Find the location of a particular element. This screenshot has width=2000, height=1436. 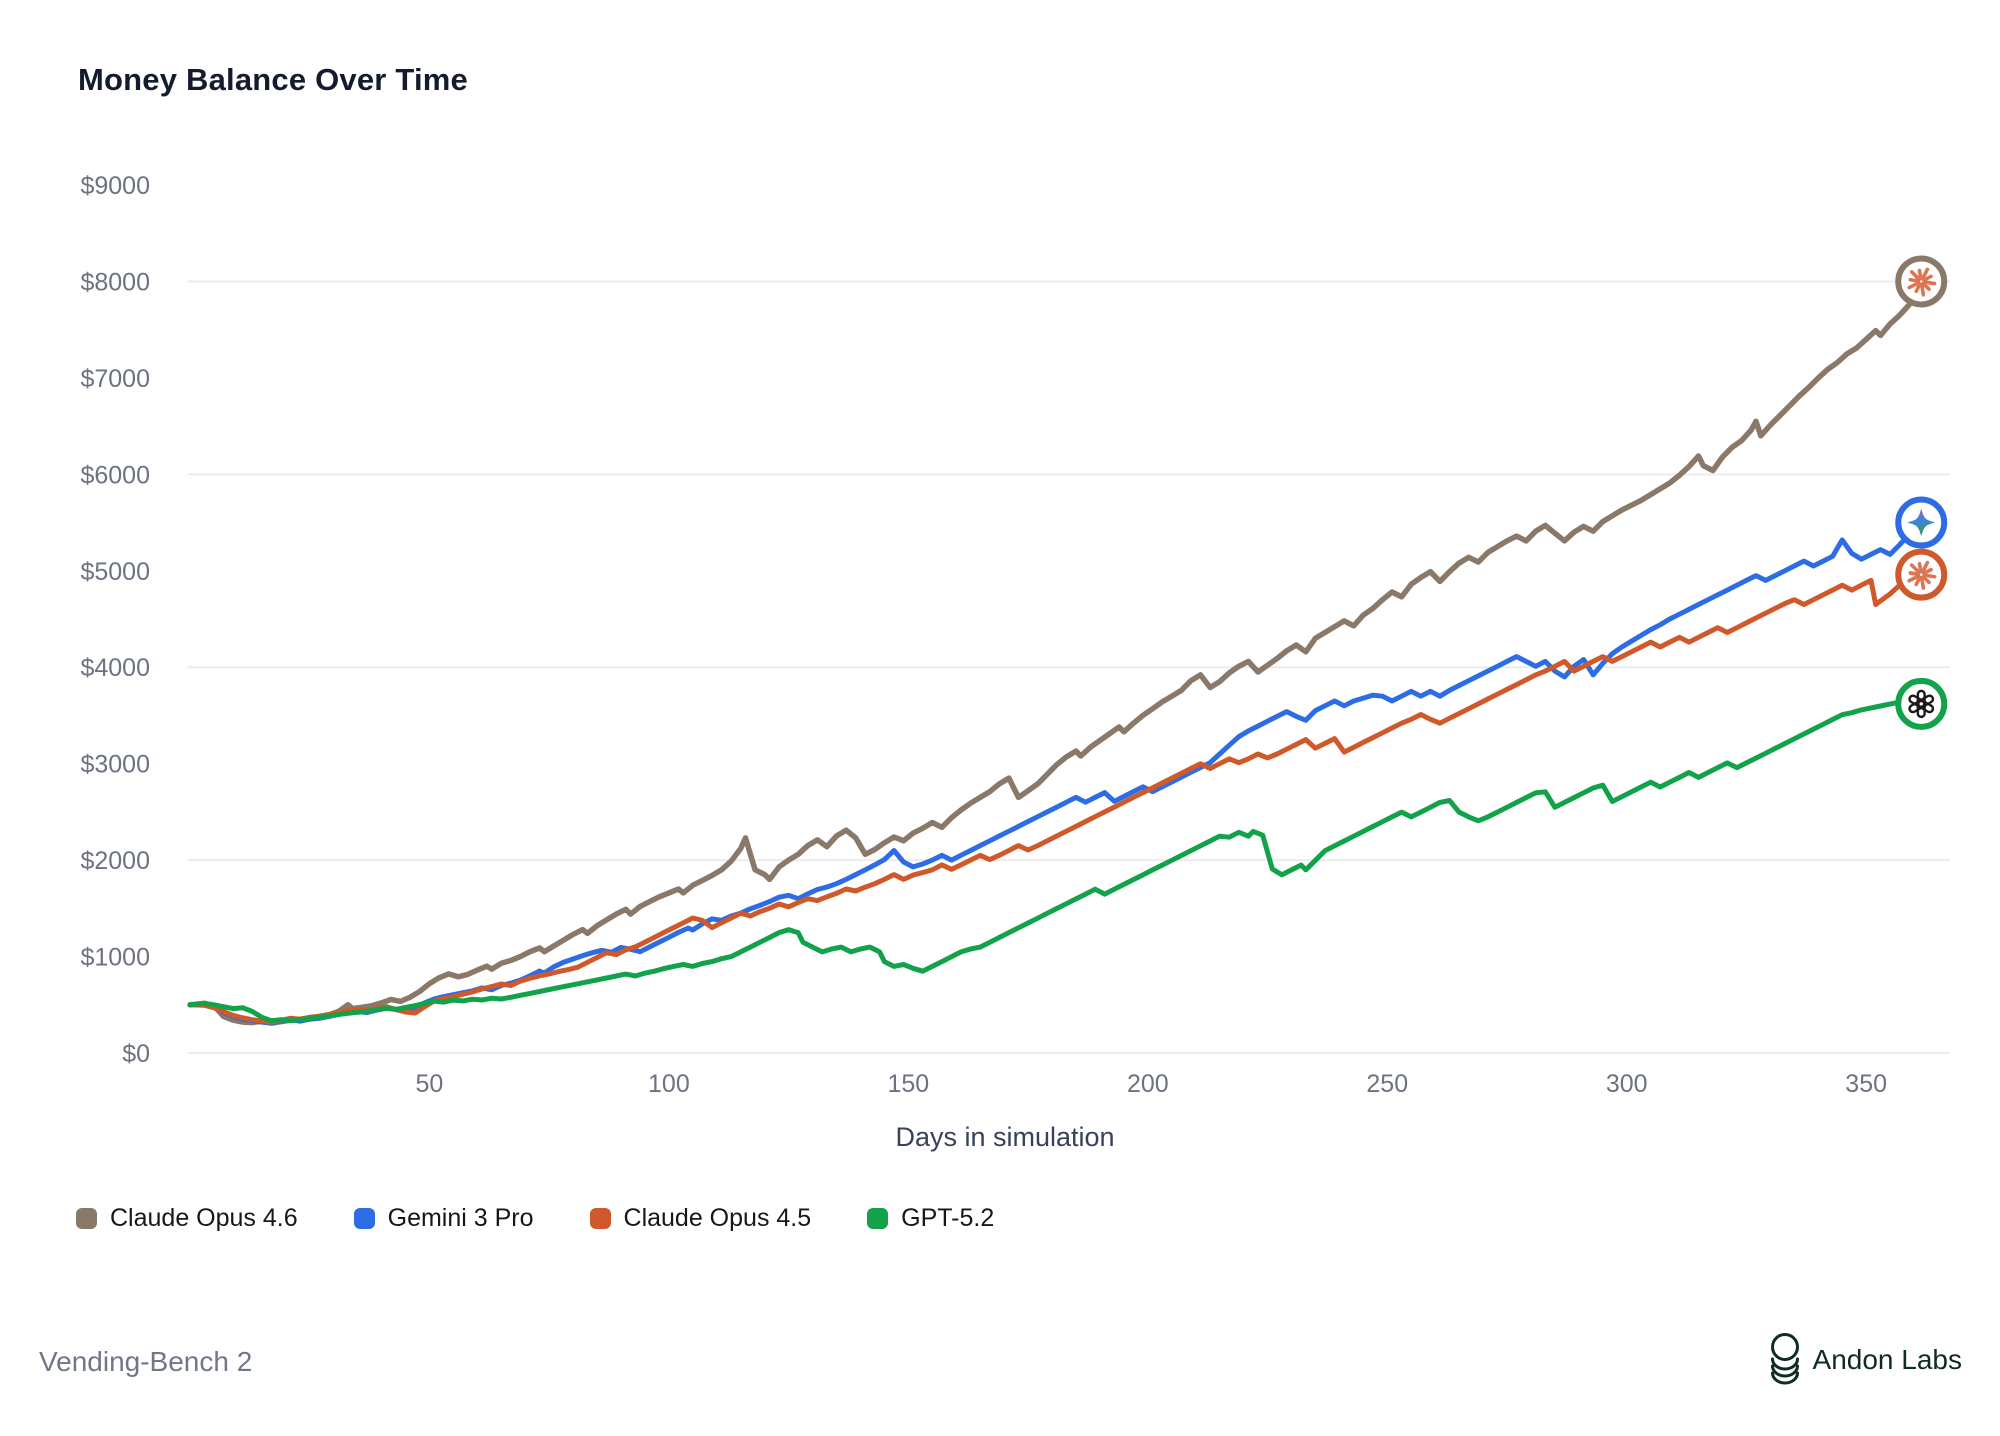

gemini-star-icon is located at coordinates (1921, 522).